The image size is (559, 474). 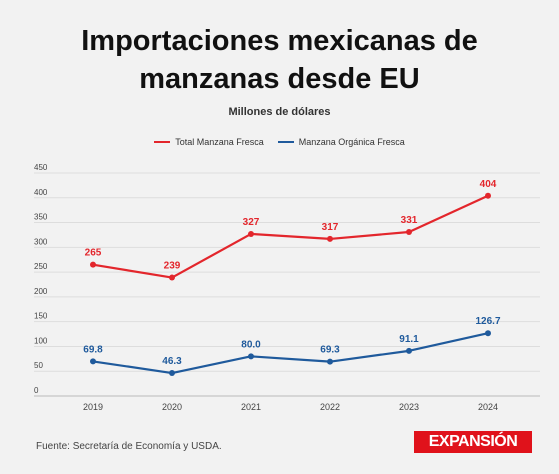 I want to click on x-tick-label: 2021, so click(x=251, y=407).